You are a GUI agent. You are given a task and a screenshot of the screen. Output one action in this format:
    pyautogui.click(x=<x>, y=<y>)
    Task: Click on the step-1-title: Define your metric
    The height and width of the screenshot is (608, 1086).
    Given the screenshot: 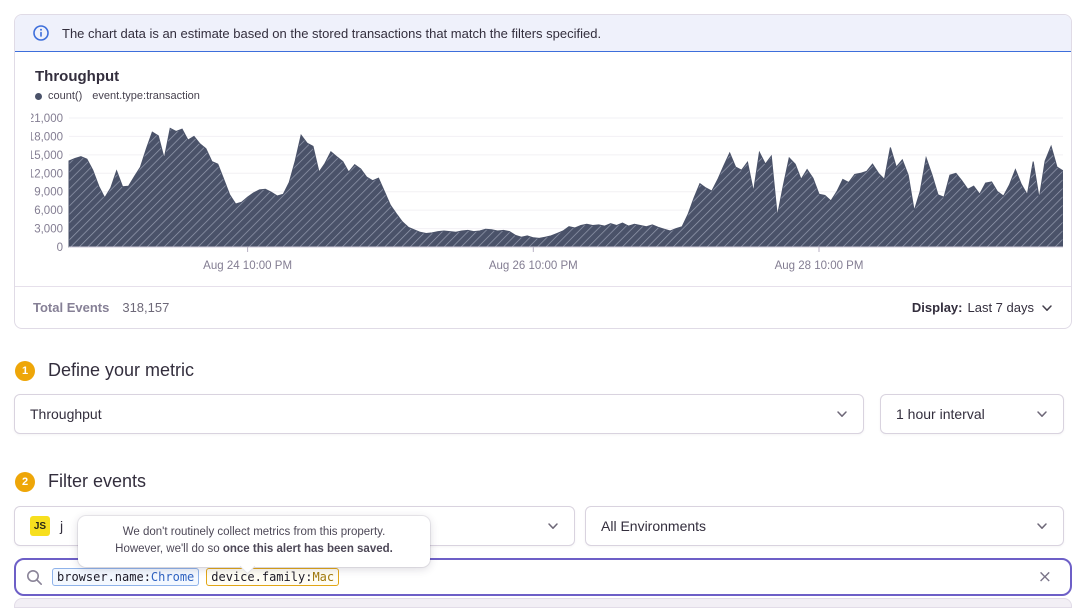 What is the action you would take?
    pyautogui.click(x=121, y=370)
    